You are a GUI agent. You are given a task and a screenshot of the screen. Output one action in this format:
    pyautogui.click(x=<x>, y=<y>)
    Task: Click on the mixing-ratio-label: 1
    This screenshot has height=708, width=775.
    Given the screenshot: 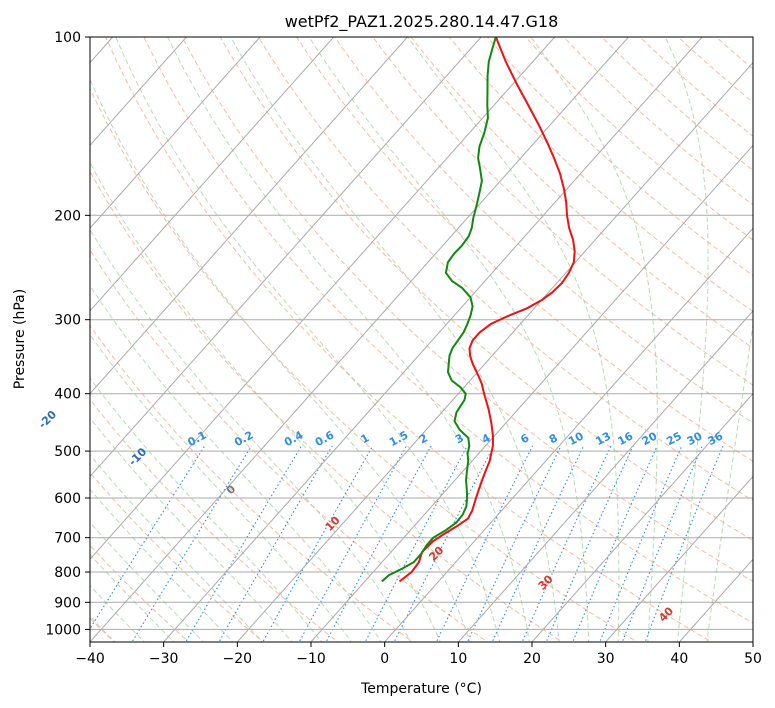 What is the action you would take?
    pyautogui.click(x=365, y=438)
    